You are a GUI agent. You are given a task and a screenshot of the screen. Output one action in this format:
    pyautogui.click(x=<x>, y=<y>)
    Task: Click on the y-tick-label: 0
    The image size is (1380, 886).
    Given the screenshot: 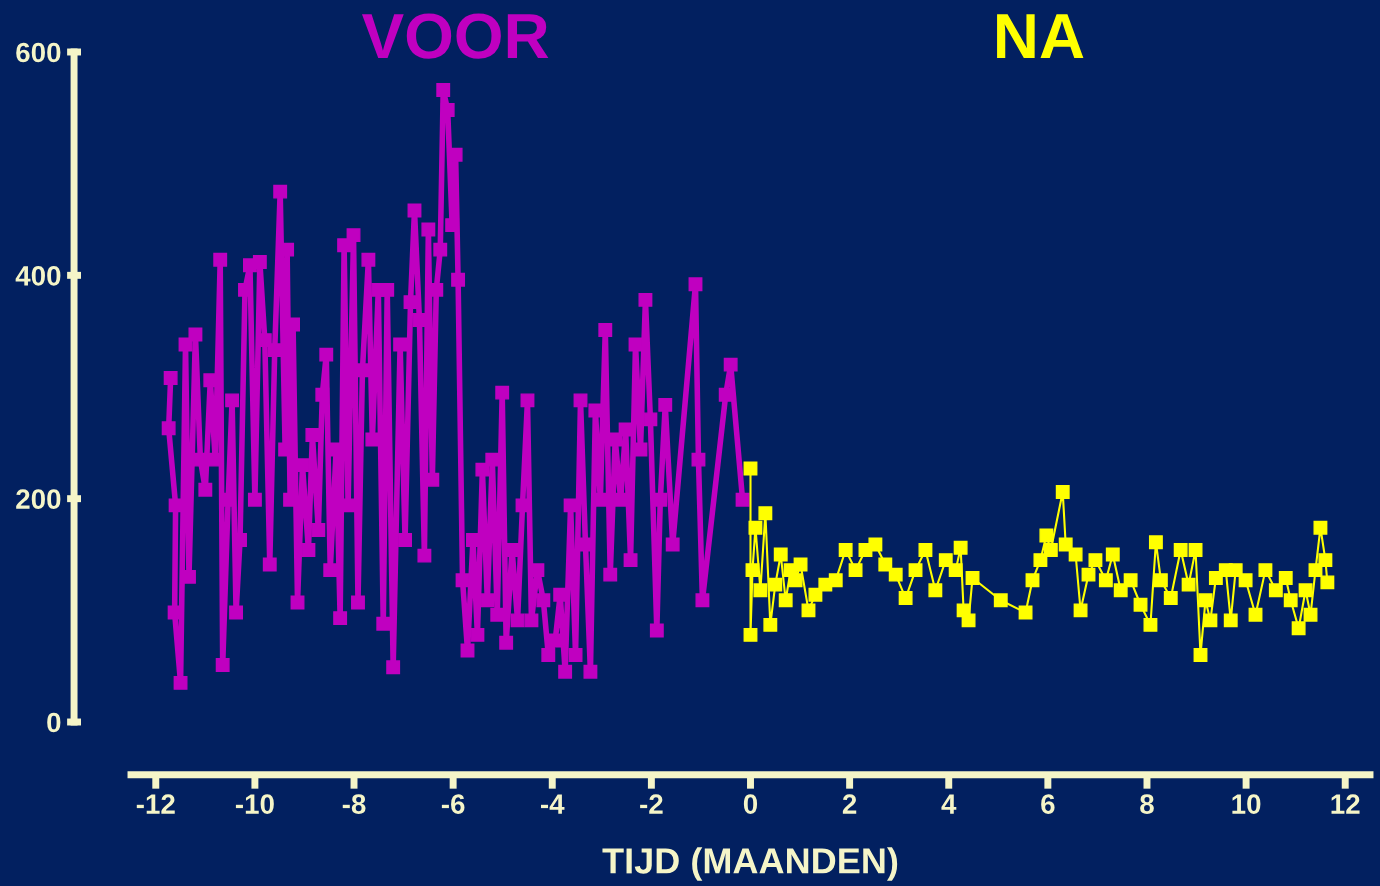 What is the action you would take?
    pyautogui.click(x=54, y=722)
    